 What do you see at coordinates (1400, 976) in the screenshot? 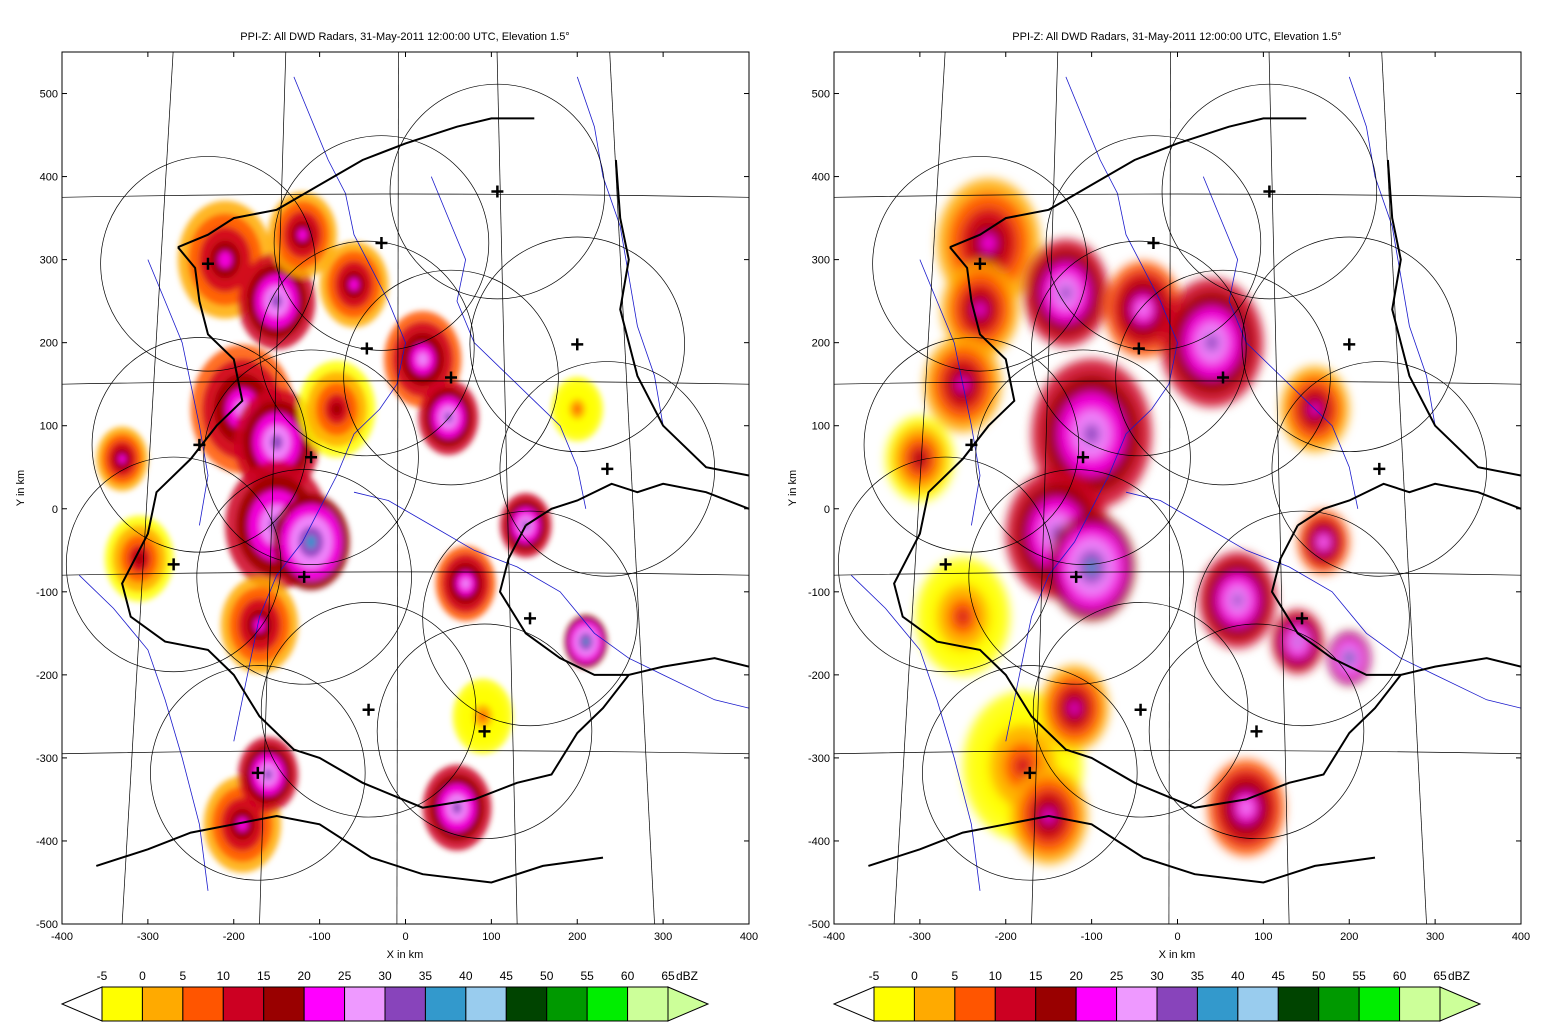
I see `colorbar-tick-label: 60` at bounding box center [1400, 976].